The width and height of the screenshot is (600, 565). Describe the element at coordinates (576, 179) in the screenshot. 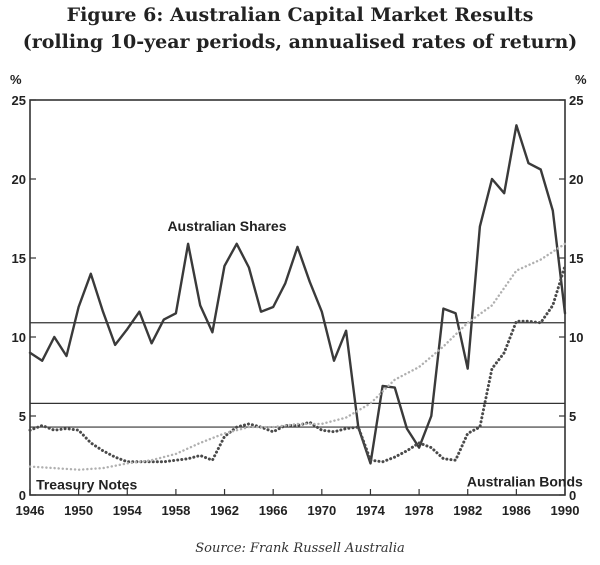

I see `y-tick-label-right: 20` at that location.